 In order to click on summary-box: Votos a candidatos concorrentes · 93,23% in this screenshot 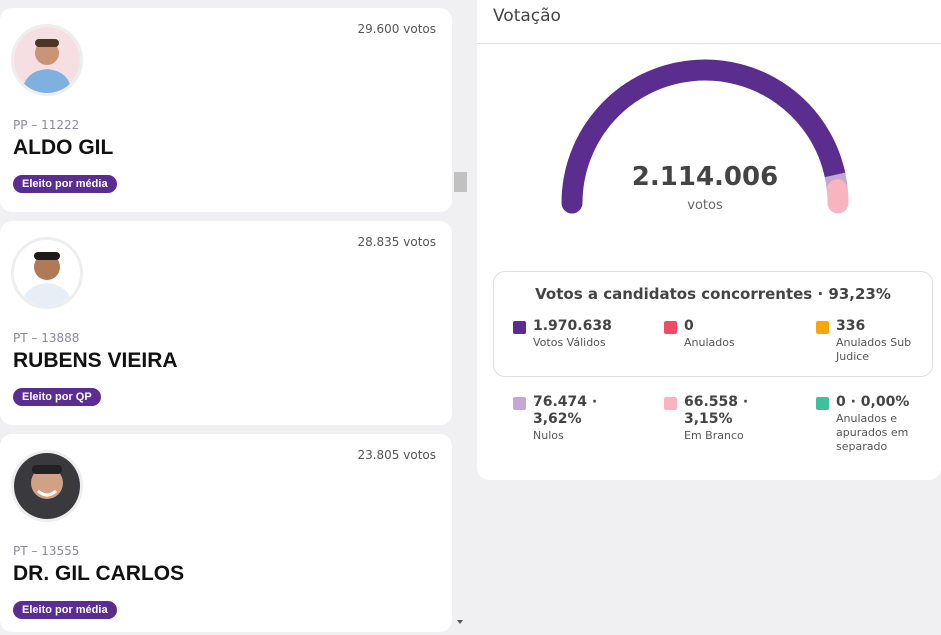, I will do `click(713, 324)`.